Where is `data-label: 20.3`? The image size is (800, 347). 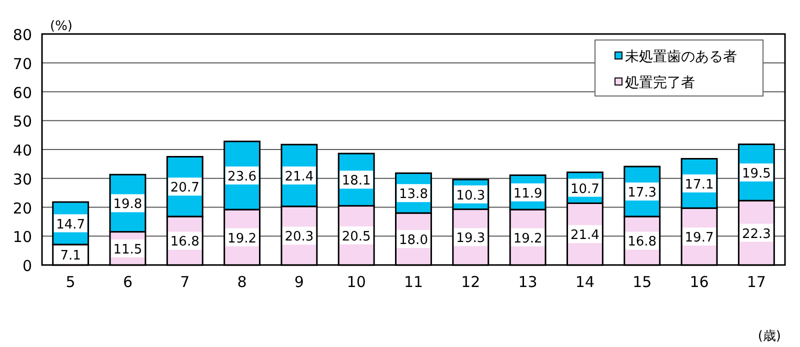
data-label: 20.3 is located at coordinates (299, 237).